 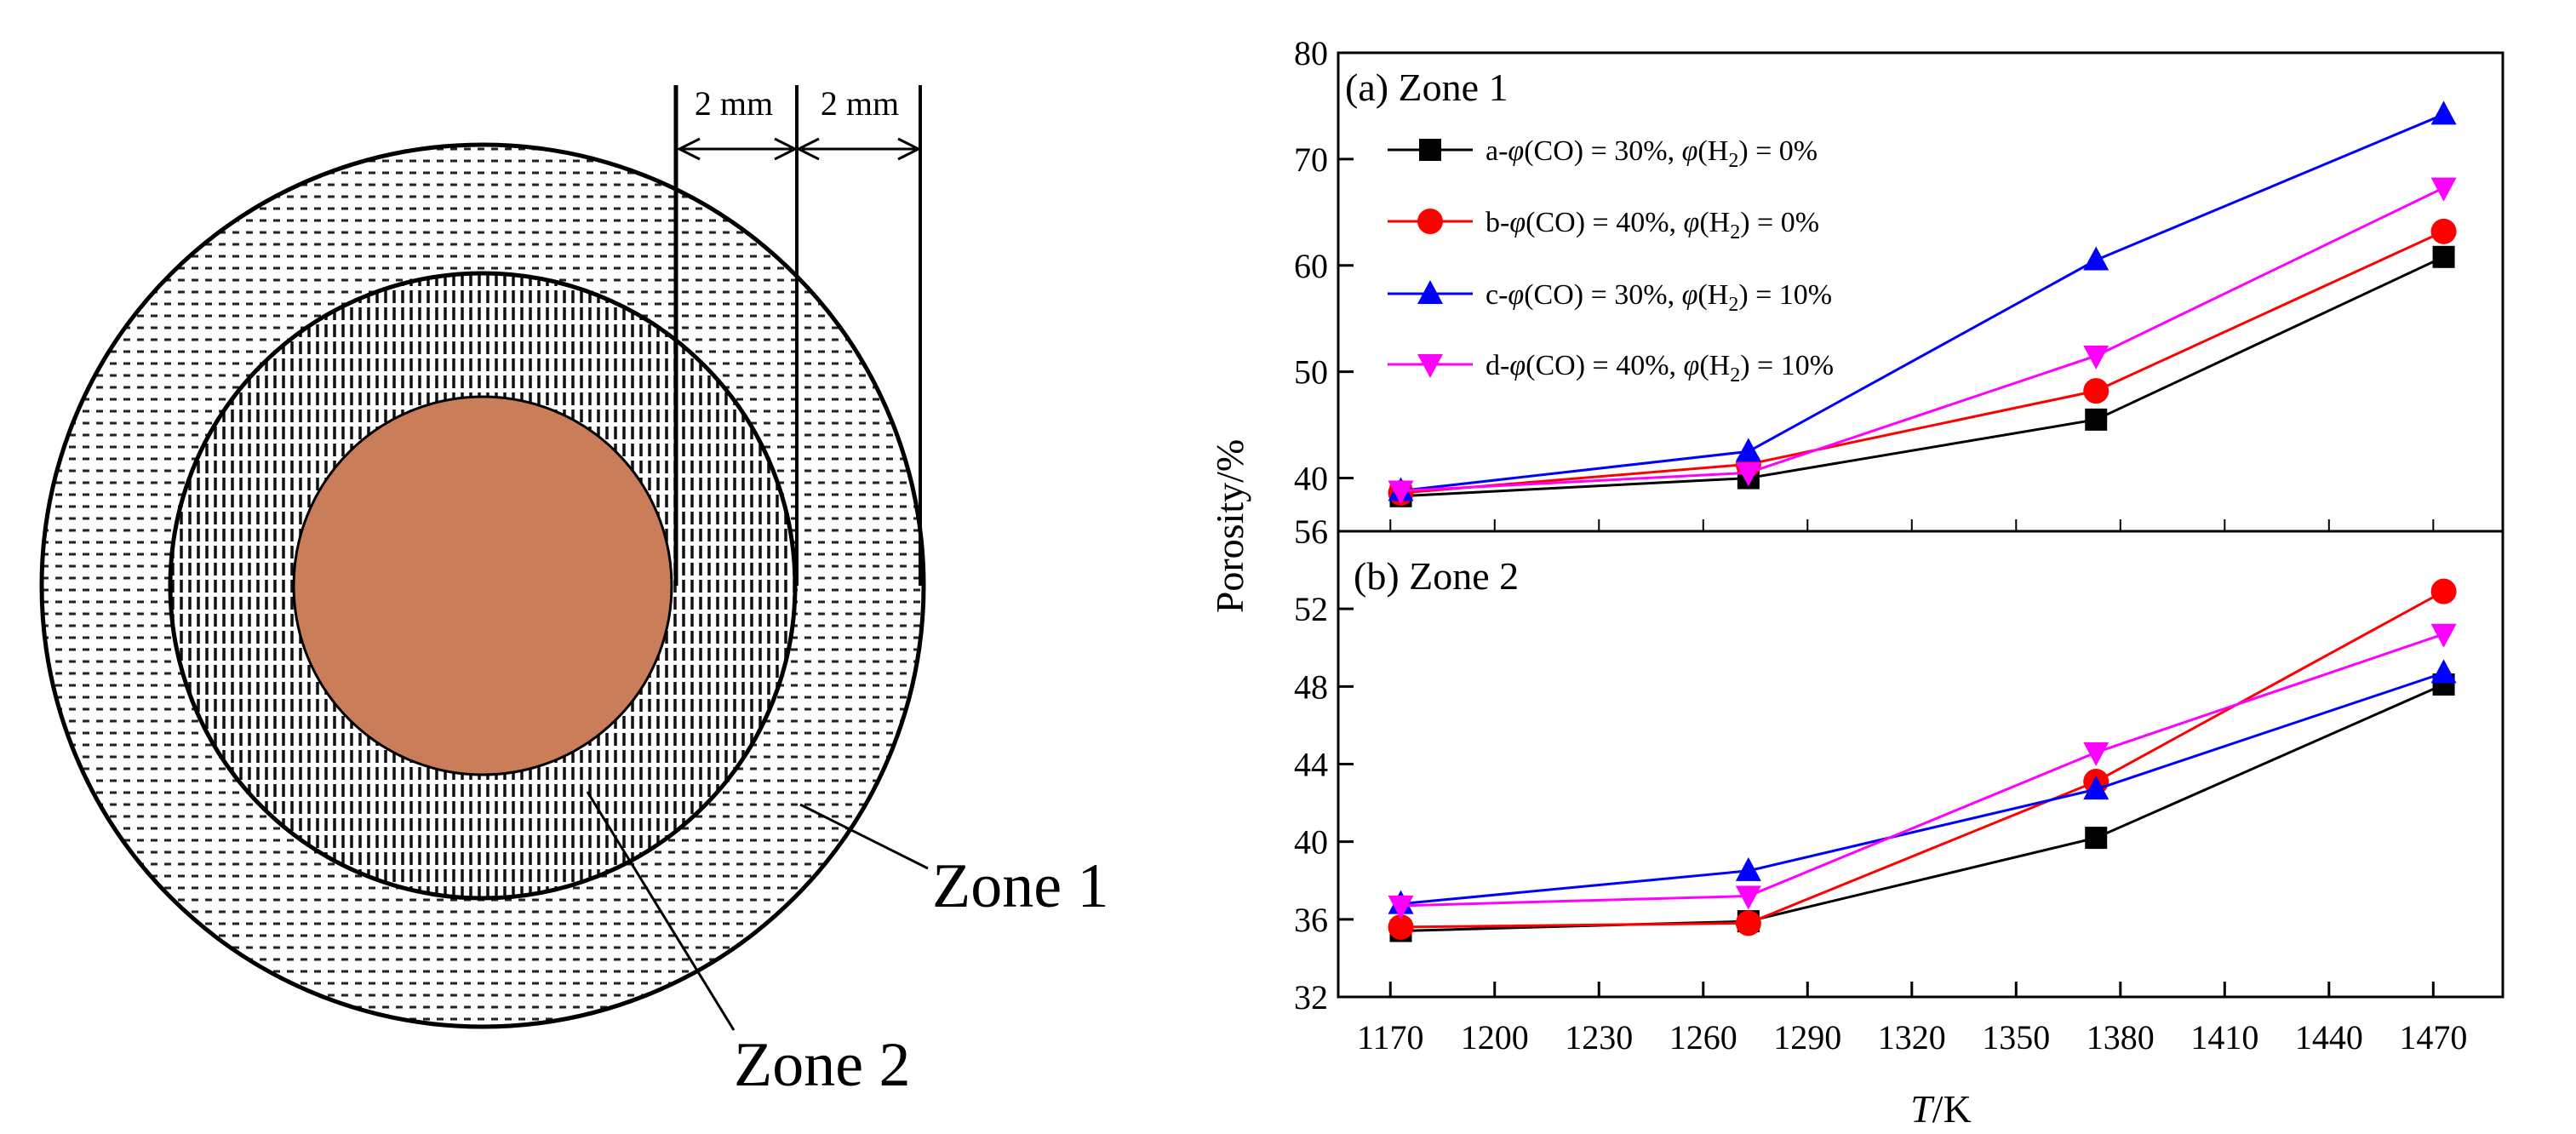 I want to click on x-tick-label: 1290, so click(x=1807, y=1037).